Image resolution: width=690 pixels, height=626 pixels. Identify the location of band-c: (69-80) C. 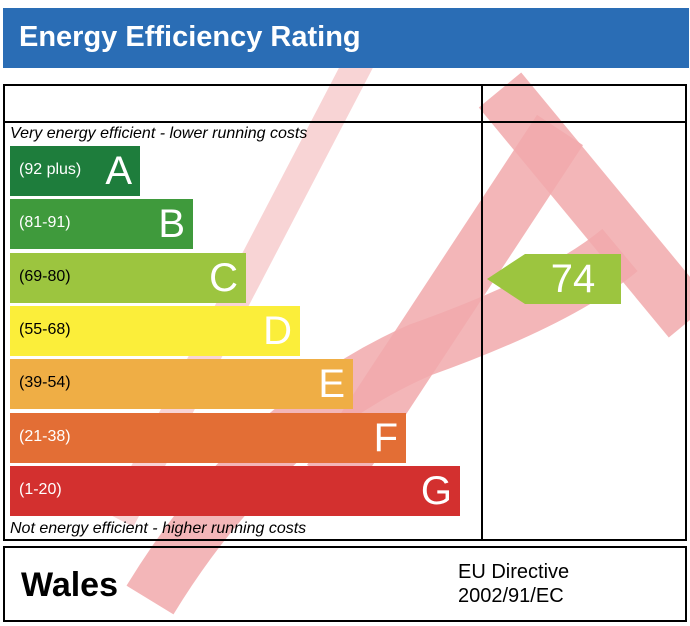
(128, 277).